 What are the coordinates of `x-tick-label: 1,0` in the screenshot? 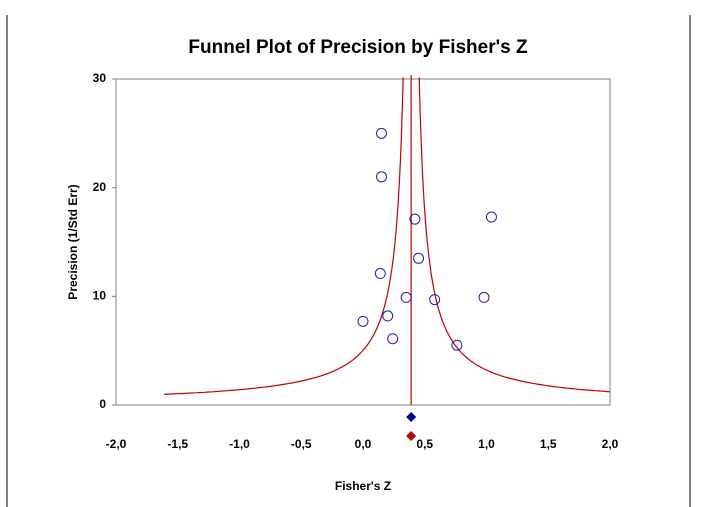 It's located at (486, 444).